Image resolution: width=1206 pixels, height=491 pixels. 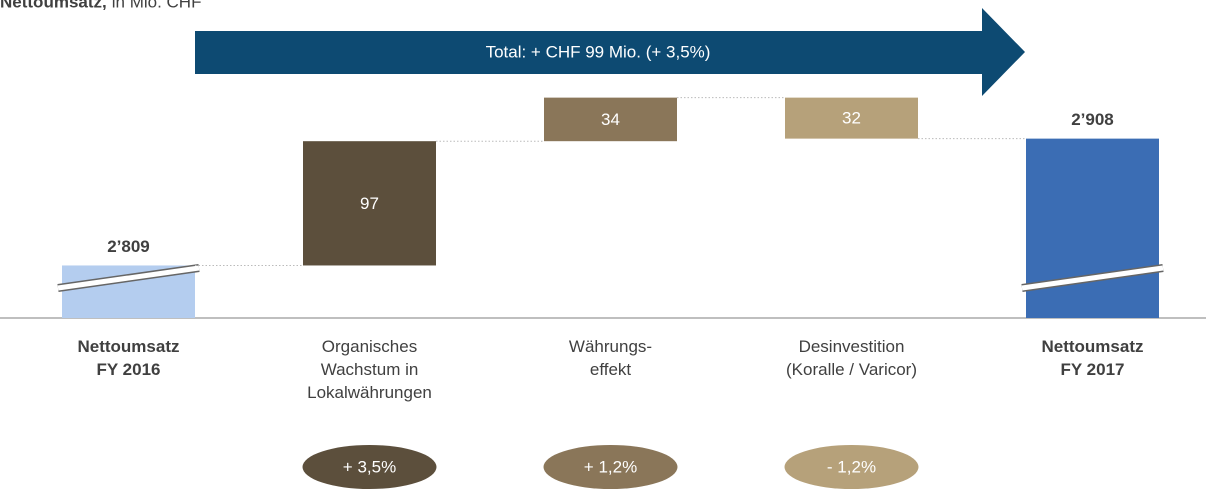 What do you see at coordinates (610, 358) in the screenshot?
I see `category-label: Währungs- effekt` at bounding box center [610, 358].